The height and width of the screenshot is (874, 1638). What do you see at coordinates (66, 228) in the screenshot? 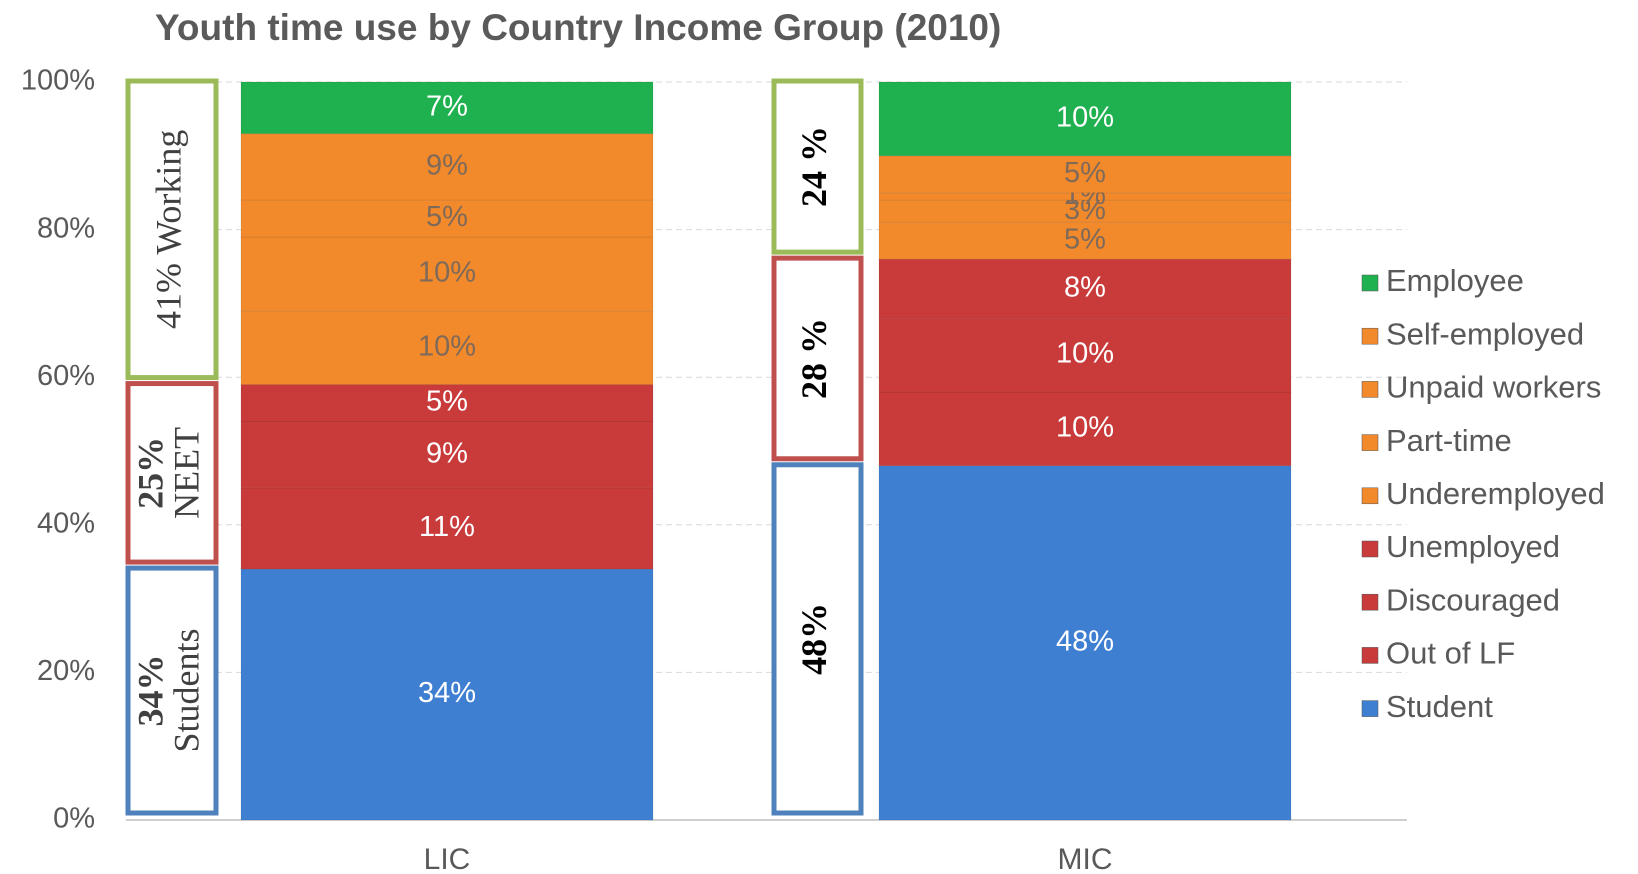
I see `y-tick-label: 80%` at bounding box center [66, 228].